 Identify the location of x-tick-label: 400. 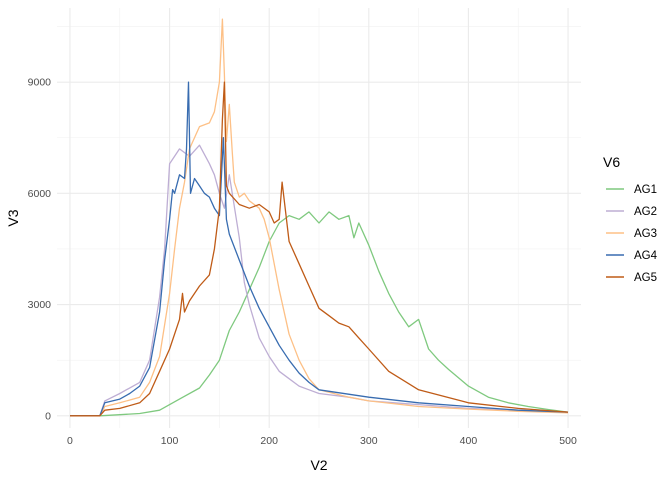
(469, 441).